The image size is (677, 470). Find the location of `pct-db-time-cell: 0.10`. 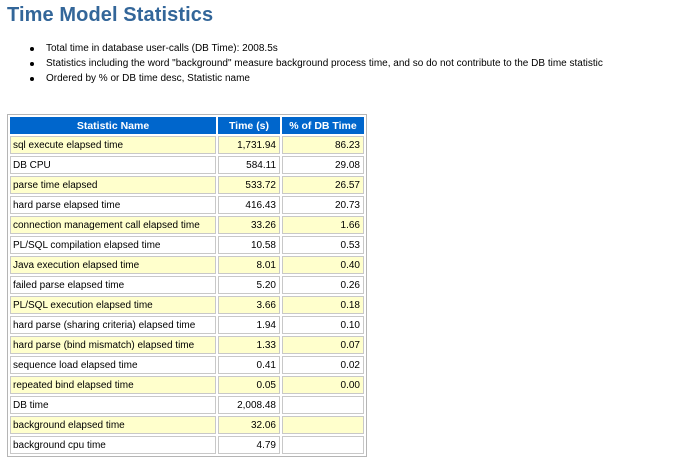

pct-db-time-cell: 0.10 is located at coordinates (323, 325).